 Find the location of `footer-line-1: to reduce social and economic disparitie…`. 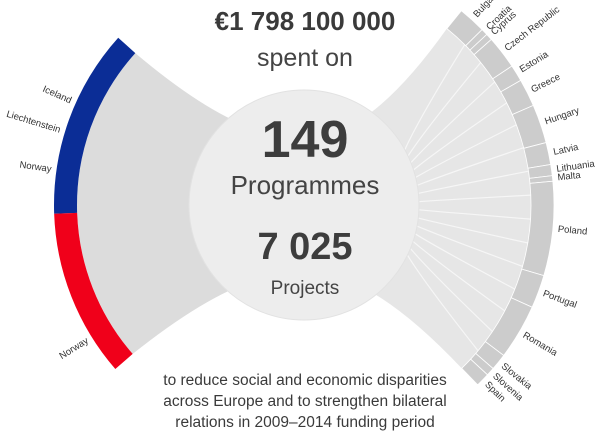

footer-line-1: to reduce social and economic disparitie… is located at coordinates (305, 380).